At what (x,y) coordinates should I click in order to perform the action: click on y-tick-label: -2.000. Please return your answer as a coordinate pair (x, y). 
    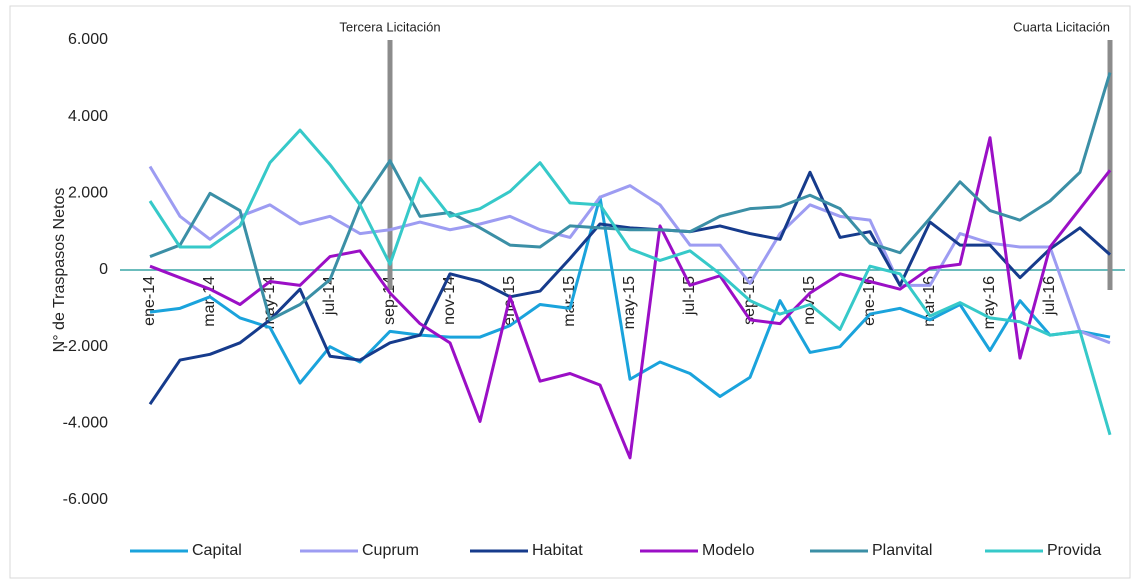
    Looking at the image, I should click on (85, 346).